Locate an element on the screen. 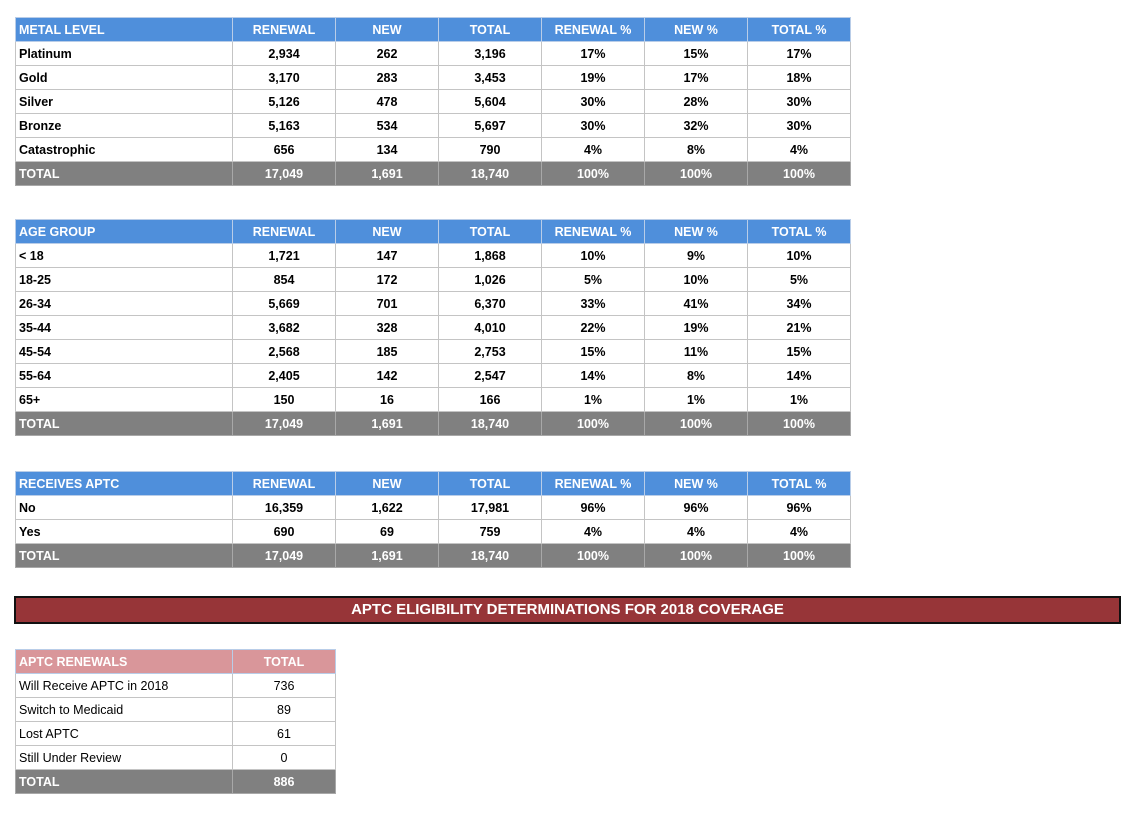  table-cell: 26-34 is located at coordinates (124, 303).